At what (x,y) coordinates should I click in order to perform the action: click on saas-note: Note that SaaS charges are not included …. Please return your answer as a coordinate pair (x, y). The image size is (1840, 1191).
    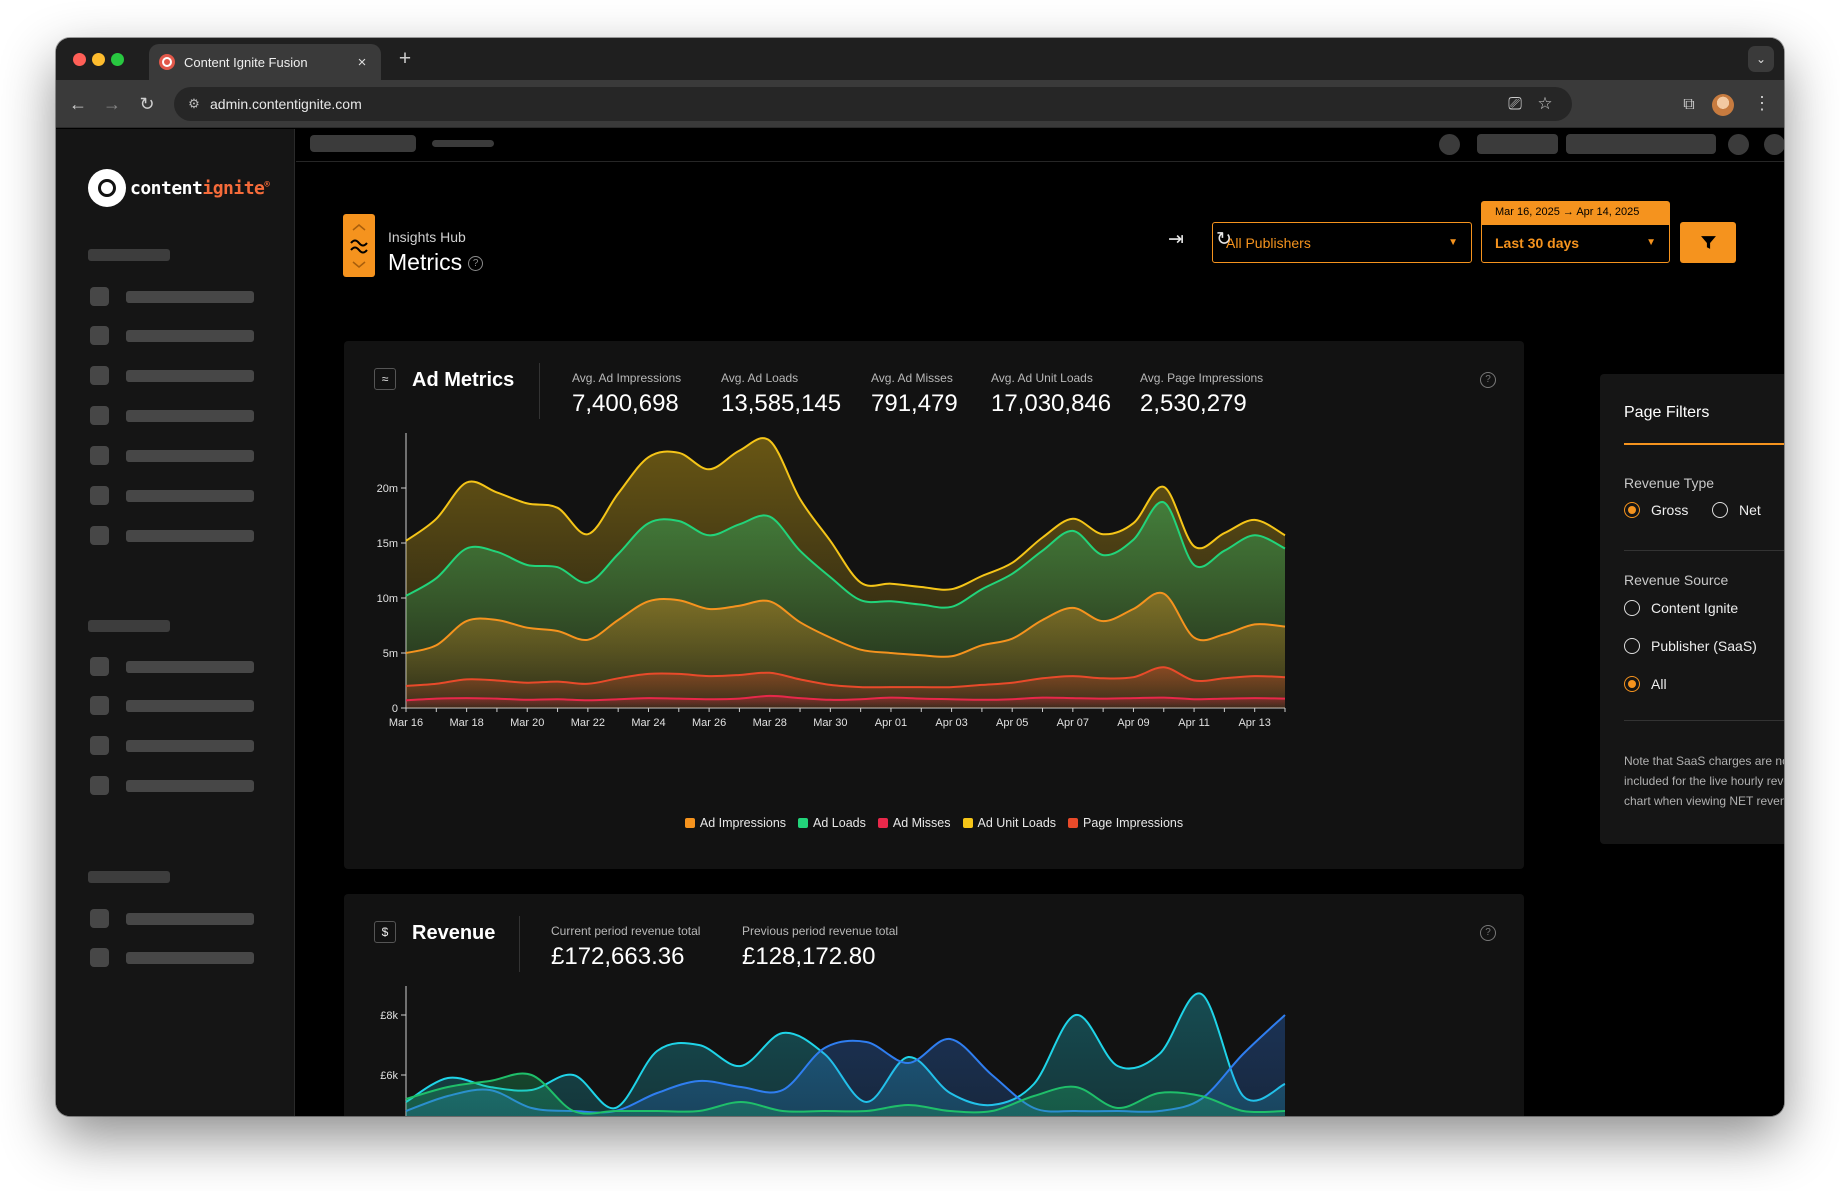
    Looking at the image, I should click on (1704, 781).